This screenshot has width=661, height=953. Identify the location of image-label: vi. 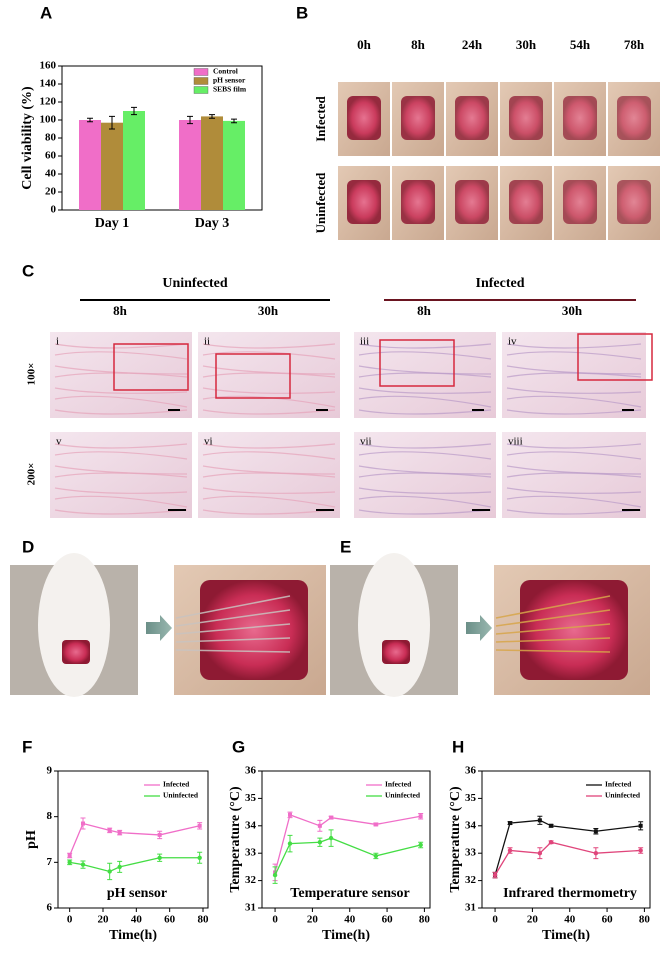
(208, 442).